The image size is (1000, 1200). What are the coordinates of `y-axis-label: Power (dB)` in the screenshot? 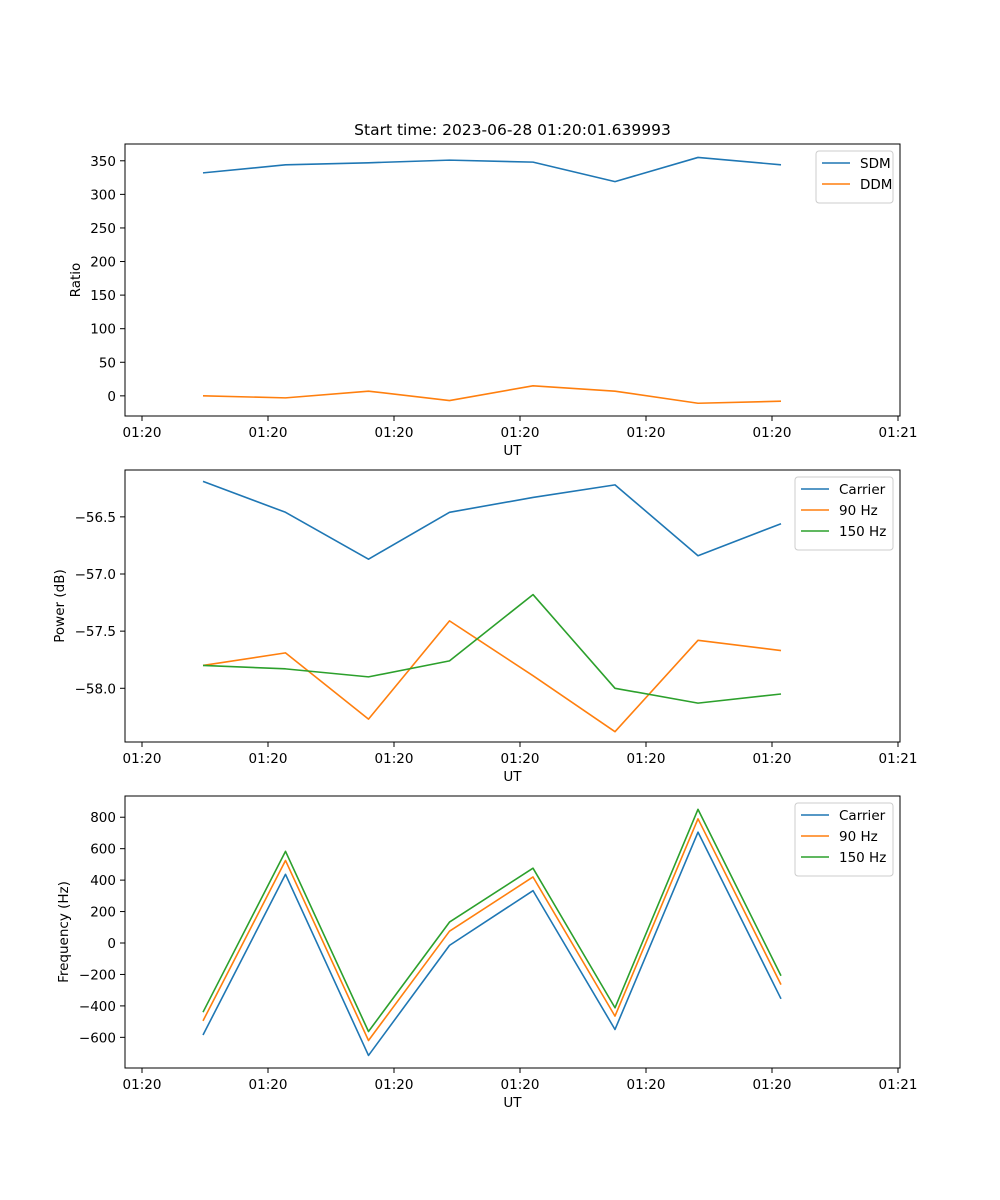 It's located at (60, 605).